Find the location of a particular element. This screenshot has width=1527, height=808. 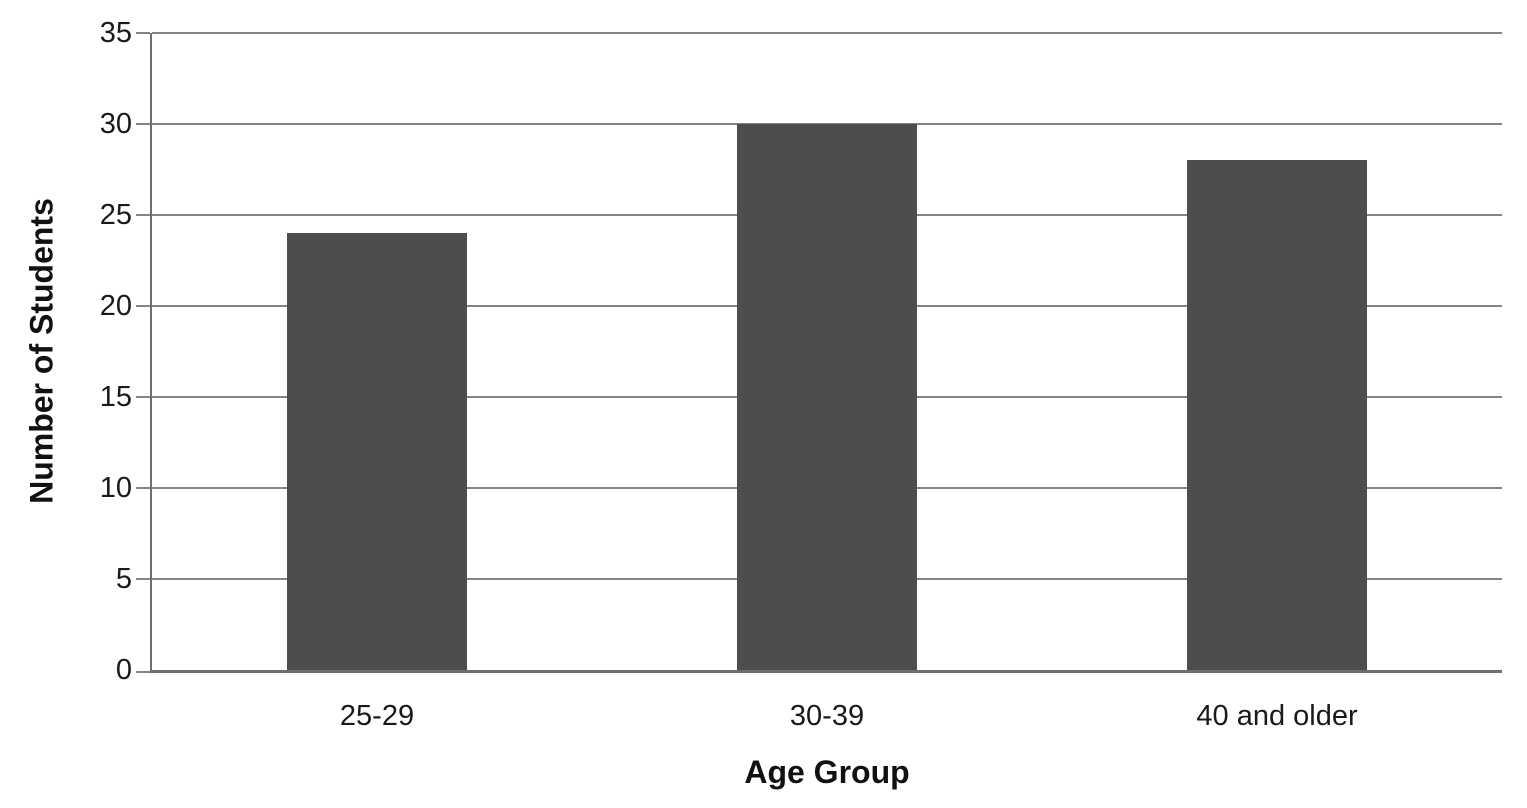

gridline is located at coordinates (827, 33).